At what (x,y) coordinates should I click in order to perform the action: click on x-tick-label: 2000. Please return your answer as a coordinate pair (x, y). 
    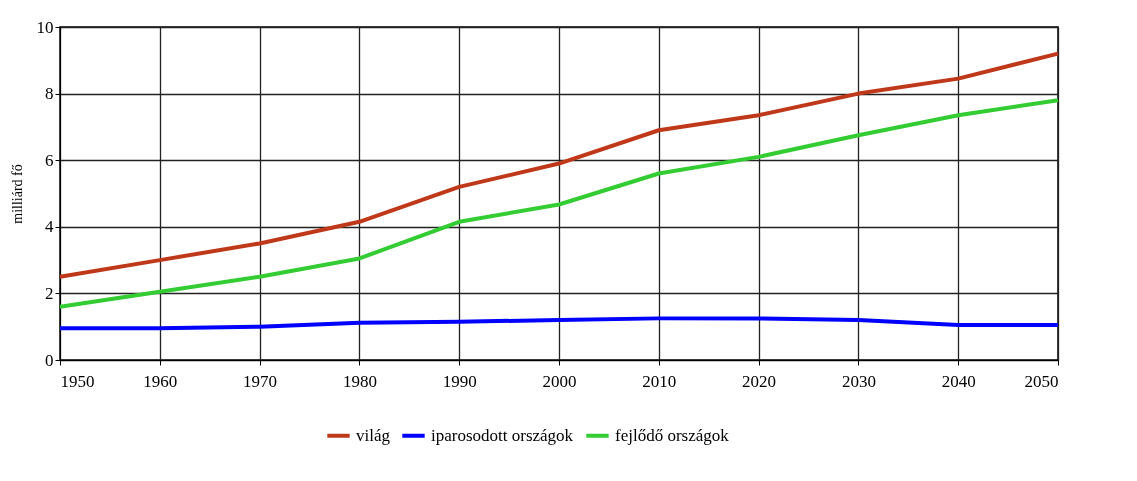
    Looking at the image, I should click on (559, 381).